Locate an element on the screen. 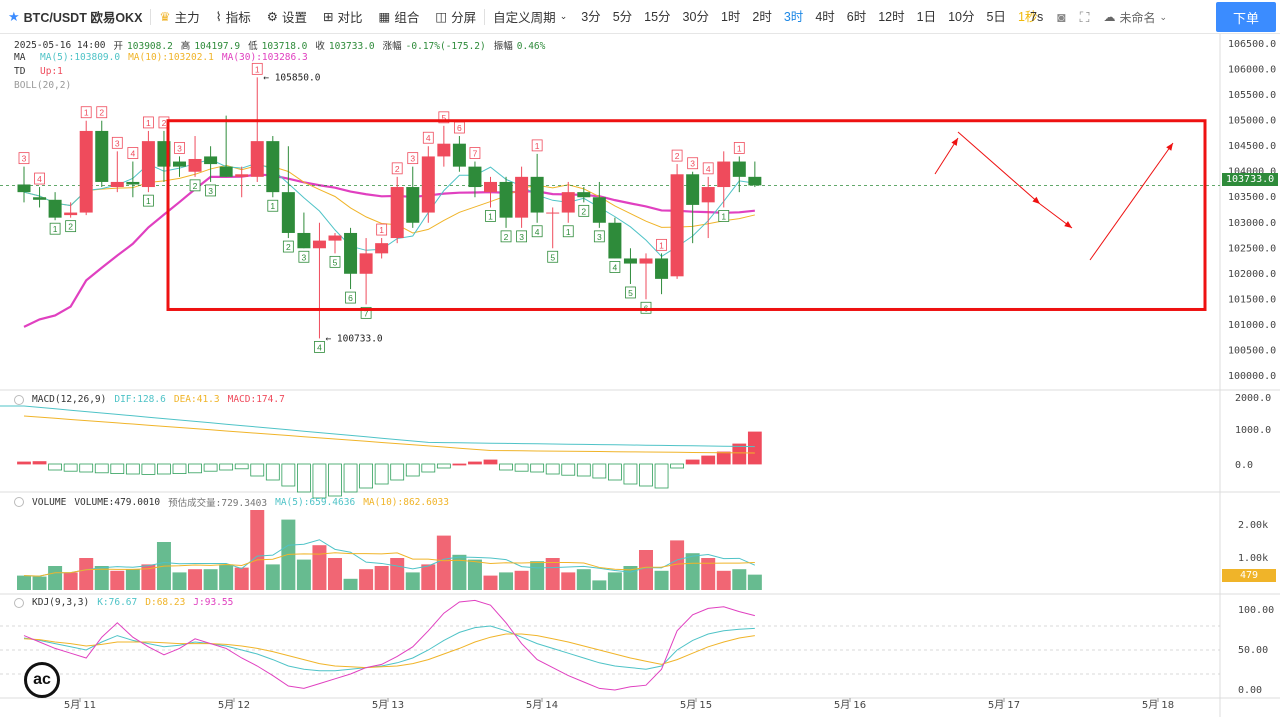 The image size is (1280, 717). timeframe-3: 30分 is located at coordinates (695, 16).